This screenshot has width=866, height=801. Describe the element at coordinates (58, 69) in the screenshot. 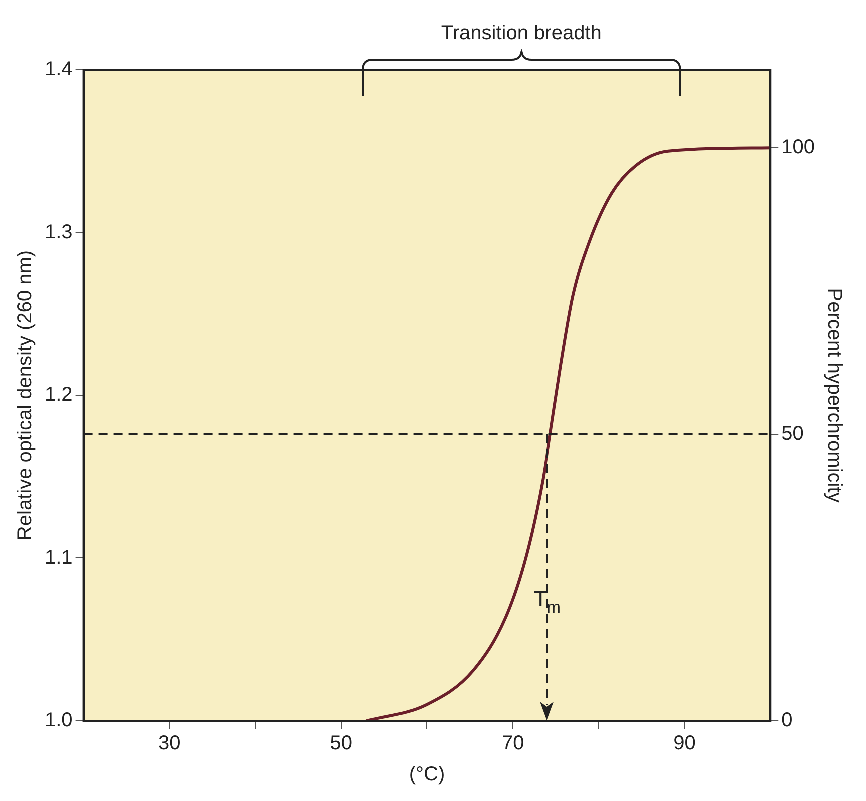

I see `y-tick-label: 1.4` at that location.